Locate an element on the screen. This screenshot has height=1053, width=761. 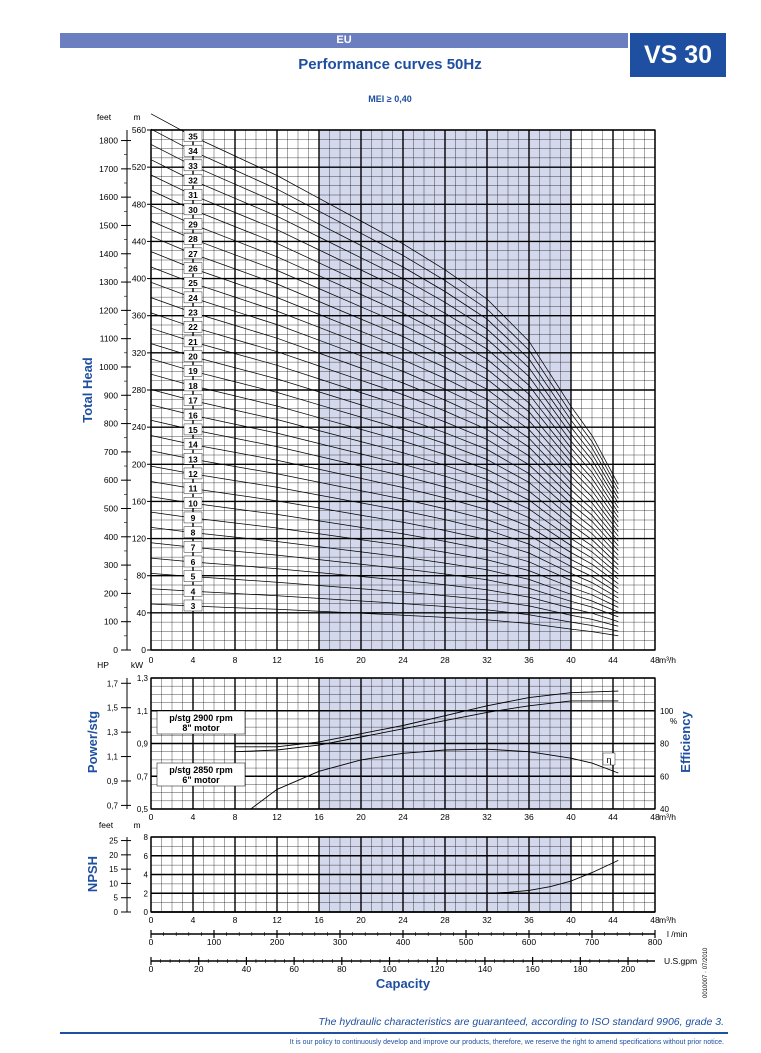
y-tick-ft: 600 is located at coordinates (111, 480).